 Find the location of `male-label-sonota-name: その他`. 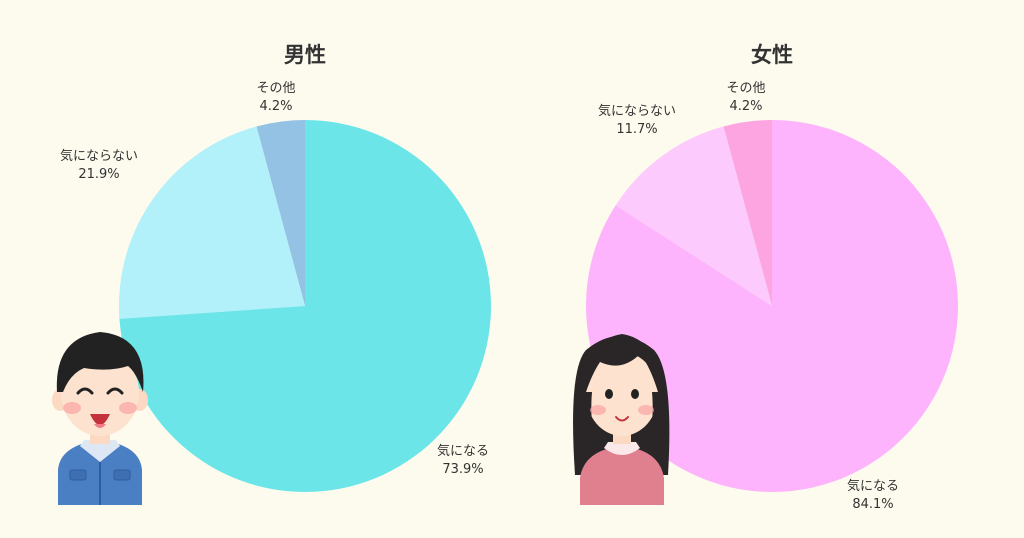

male-label-sonota-name: その他 is located at coordinates (275, 88).